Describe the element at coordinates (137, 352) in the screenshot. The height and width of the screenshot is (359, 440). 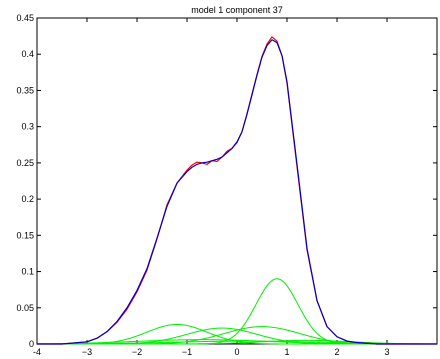
I see `x-tick-label: −2` at that location.